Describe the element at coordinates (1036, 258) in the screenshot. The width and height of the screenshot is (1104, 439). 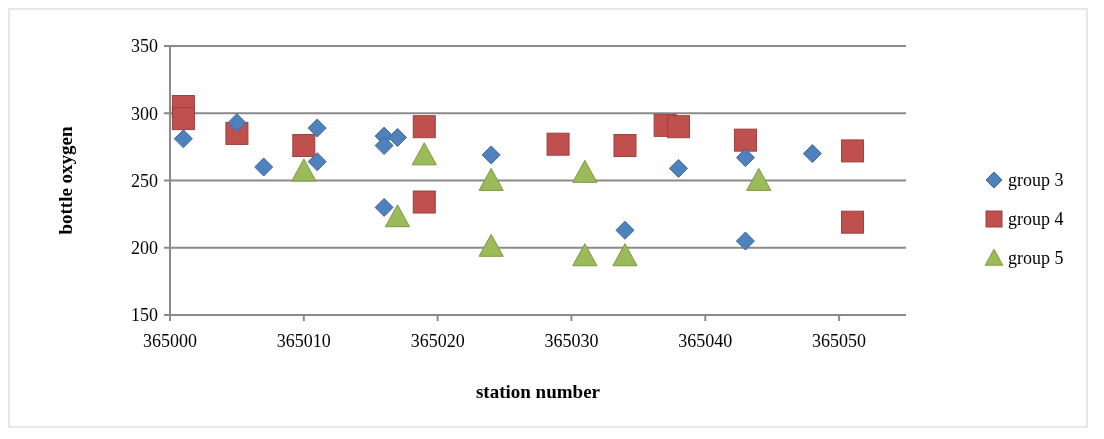
I see `legend-label: group 5` at that location.